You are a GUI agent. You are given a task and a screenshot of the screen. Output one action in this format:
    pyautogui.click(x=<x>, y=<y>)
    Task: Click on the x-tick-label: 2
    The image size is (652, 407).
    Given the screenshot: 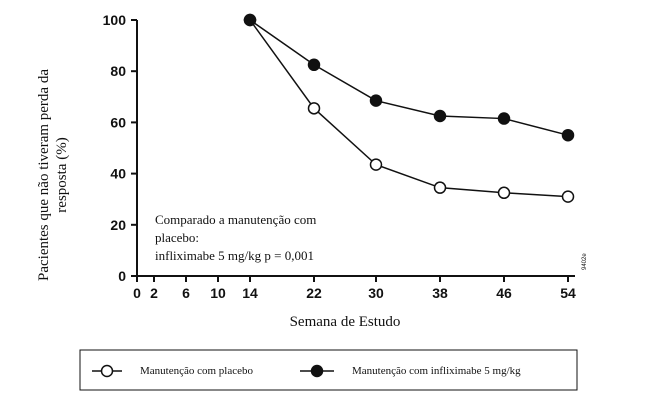 What is the action you would take?
    pyautogui.click(x=154, y=293)
    